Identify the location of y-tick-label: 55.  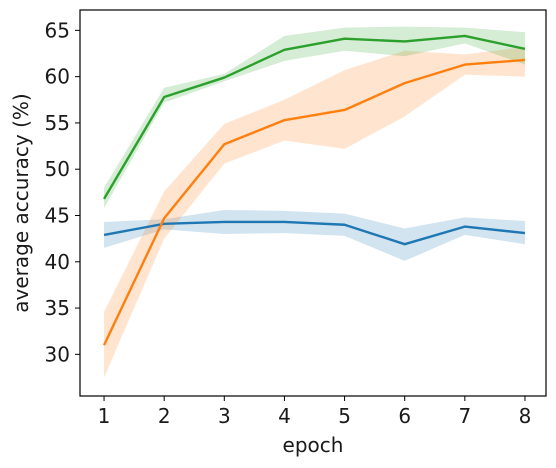
(57, 123).